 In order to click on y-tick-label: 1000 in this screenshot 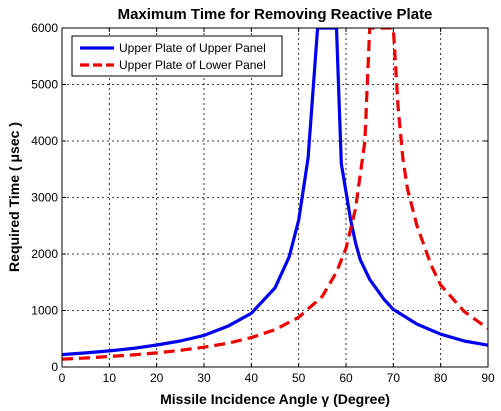, I will do `click(44, 311)`.